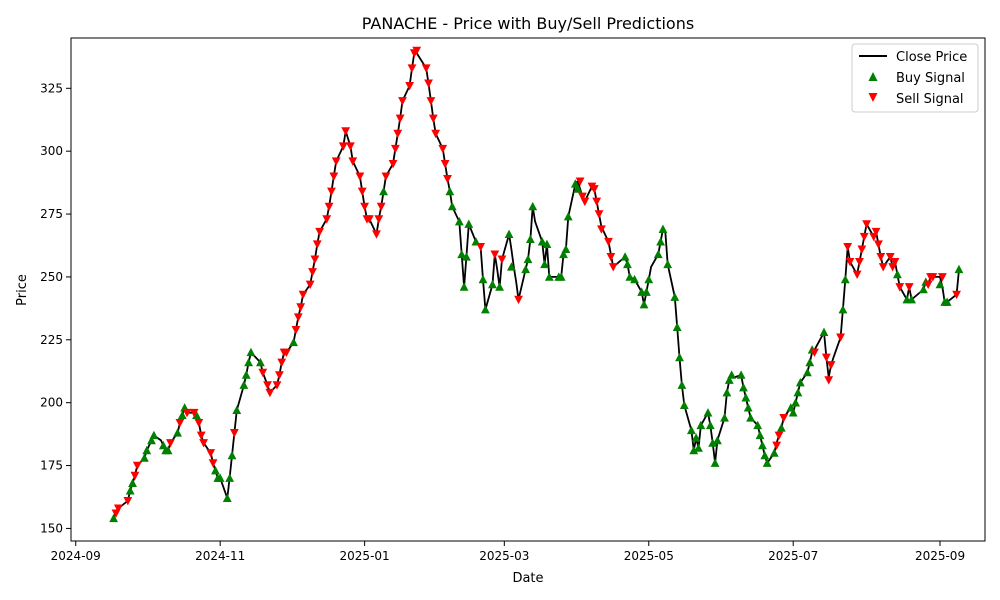  What do you see at coordinates (873, 76) in the screenshot?
I see `legend-buy-triangle-icon` at bounding box center [873, 76].